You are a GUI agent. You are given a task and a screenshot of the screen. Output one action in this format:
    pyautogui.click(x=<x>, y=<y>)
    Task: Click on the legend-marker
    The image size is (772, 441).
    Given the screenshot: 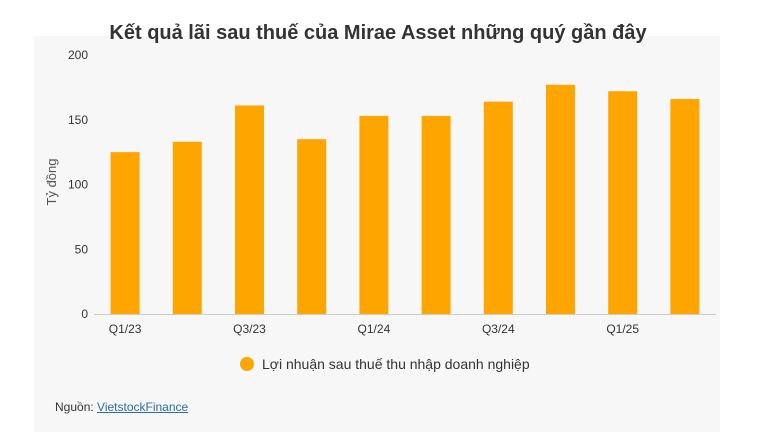 What is the action you would take?
    pyautogui.click(x=247, y=364)
    